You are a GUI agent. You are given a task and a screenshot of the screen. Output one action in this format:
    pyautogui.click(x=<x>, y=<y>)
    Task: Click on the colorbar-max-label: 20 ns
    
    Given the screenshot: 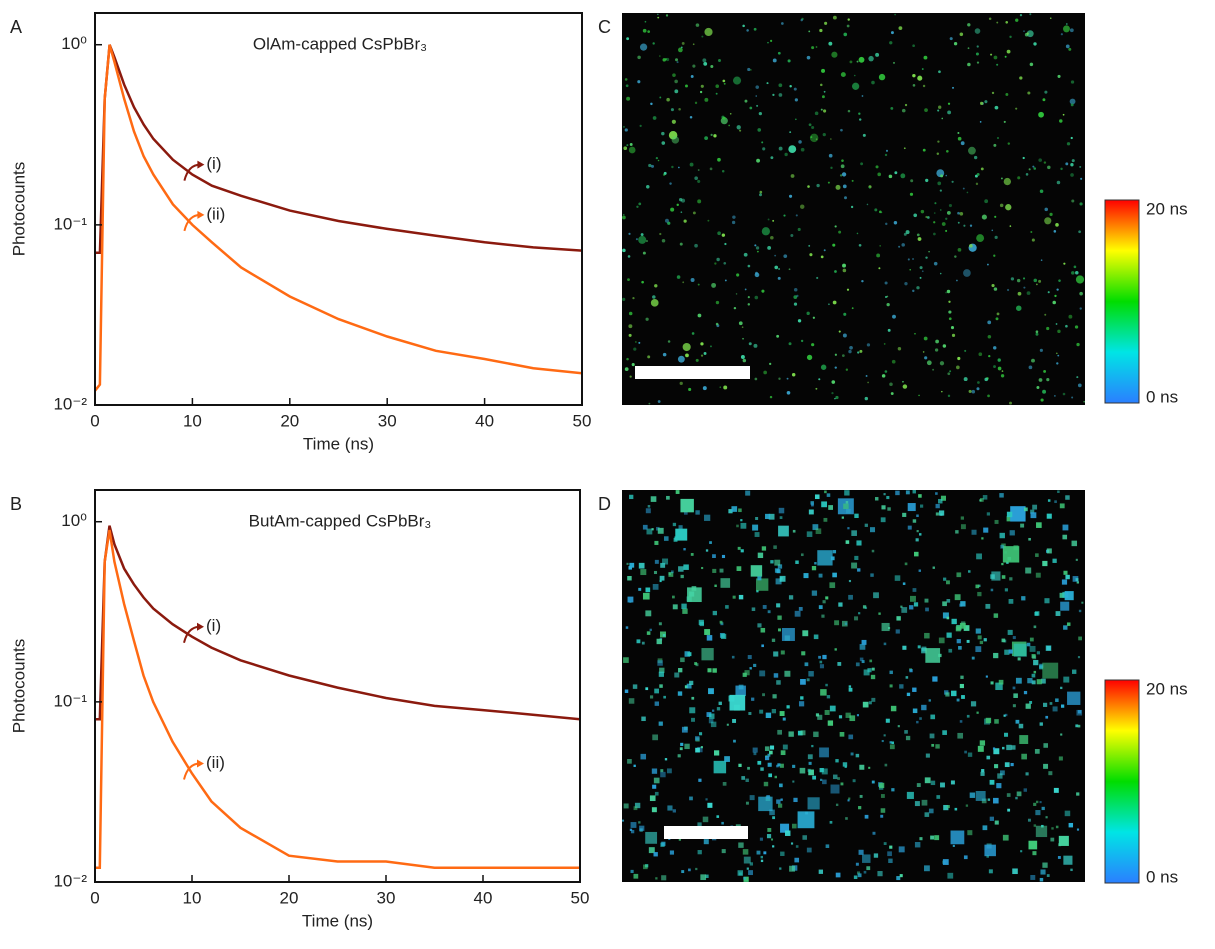 What is the action you would take?
    pyautogui.click(x=1167, y=208)
    